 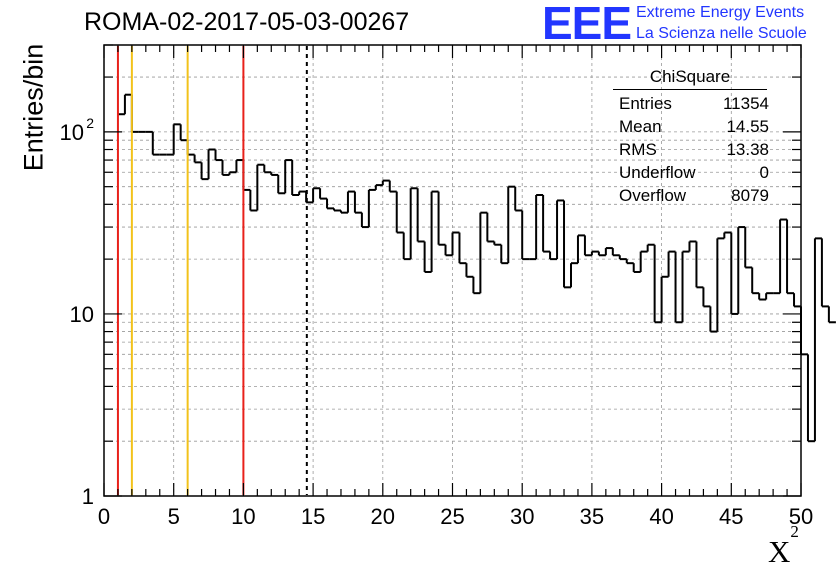 I want to click on stats-row-underflow: Underflow 0, so click(x=689, y=172).